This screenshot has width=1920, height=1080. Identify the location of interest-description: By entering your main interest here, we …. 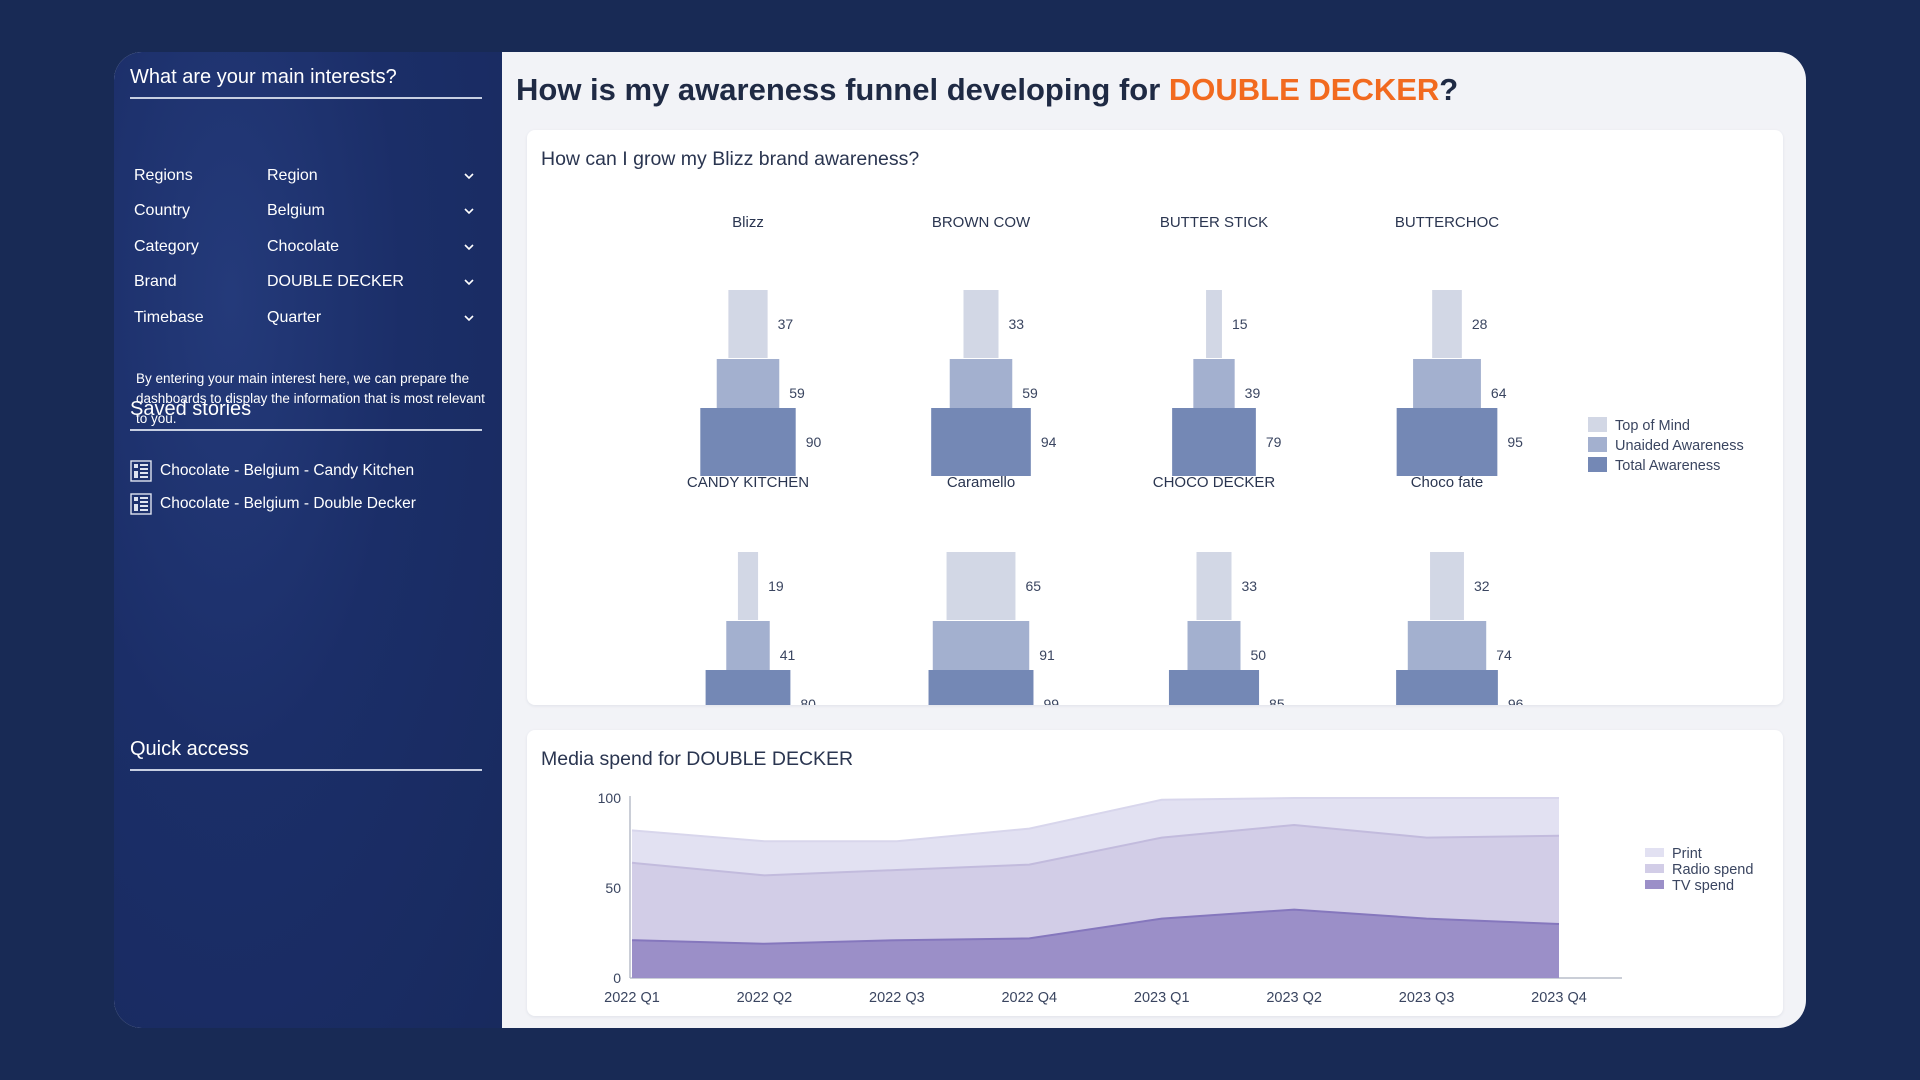
(310, 398).